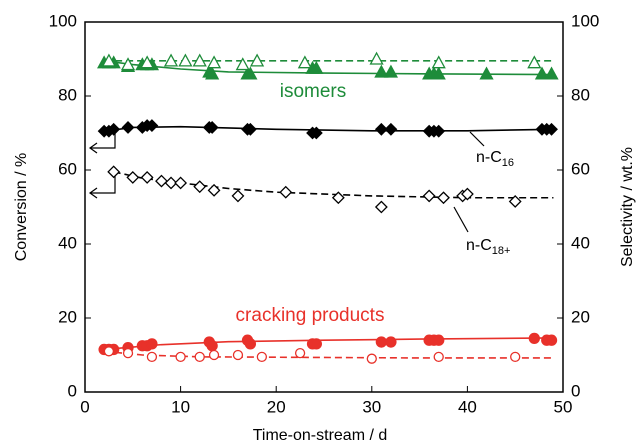 Image resolution: width=640 pixels, height=446 pixels. What do you see at coordinates (63, 20) in the screenshot?
I see `y-tick-label: 100` at bounding box center [63, 20].